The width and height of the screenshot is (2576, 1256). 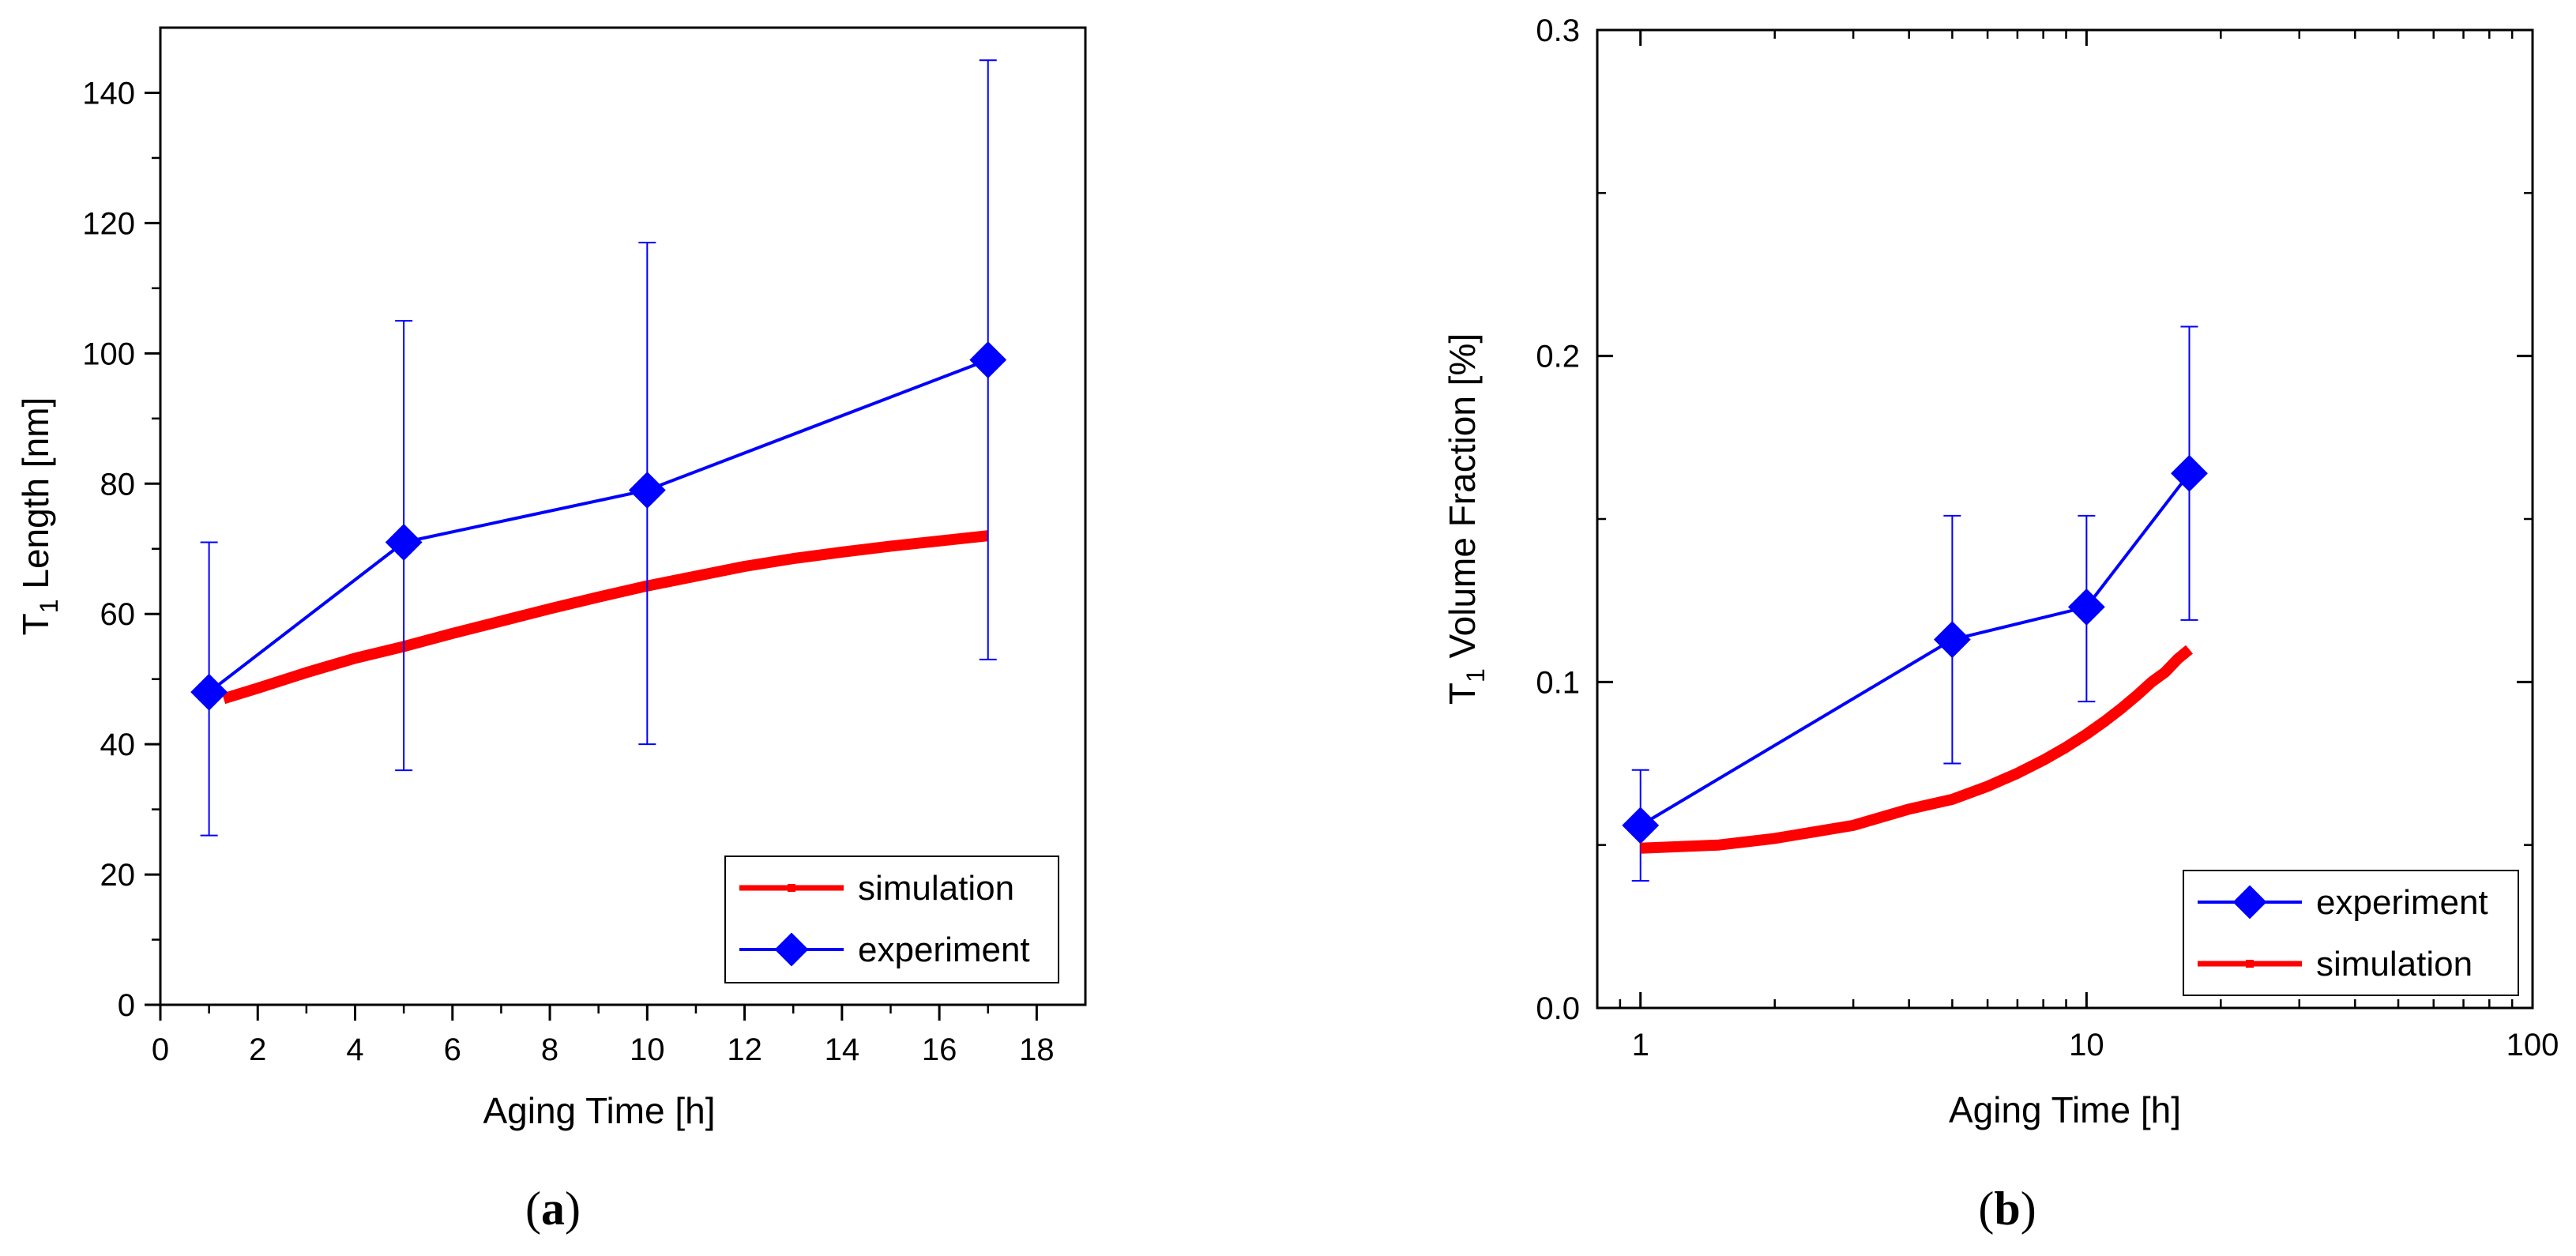 What do you see at coordinates (109, 224) in the screenshot?
I see `y-tick-label: 120` at bounding box center [109, 224].